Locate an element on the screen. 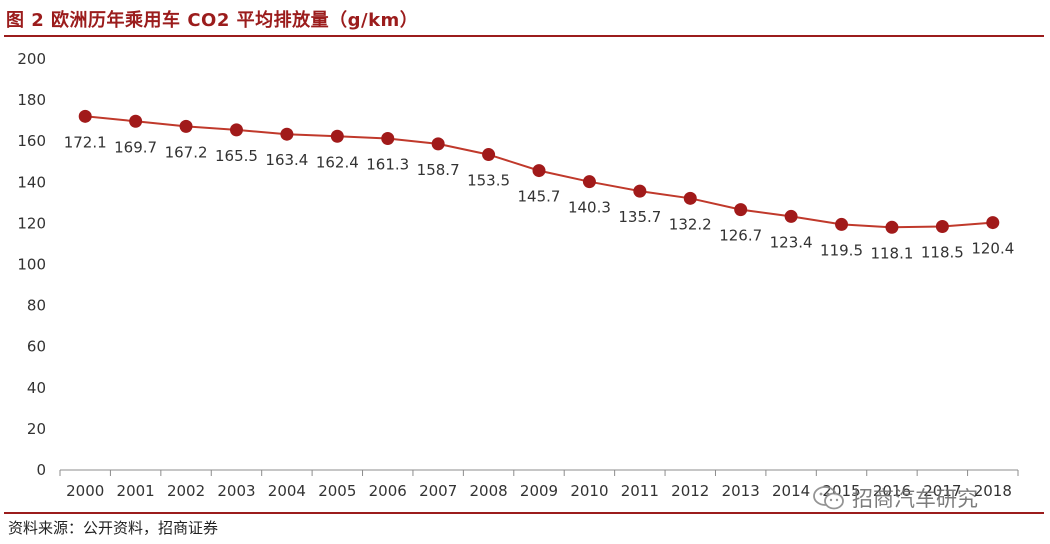  x-tick-label: 2010 is located at coordinates (589, 491).